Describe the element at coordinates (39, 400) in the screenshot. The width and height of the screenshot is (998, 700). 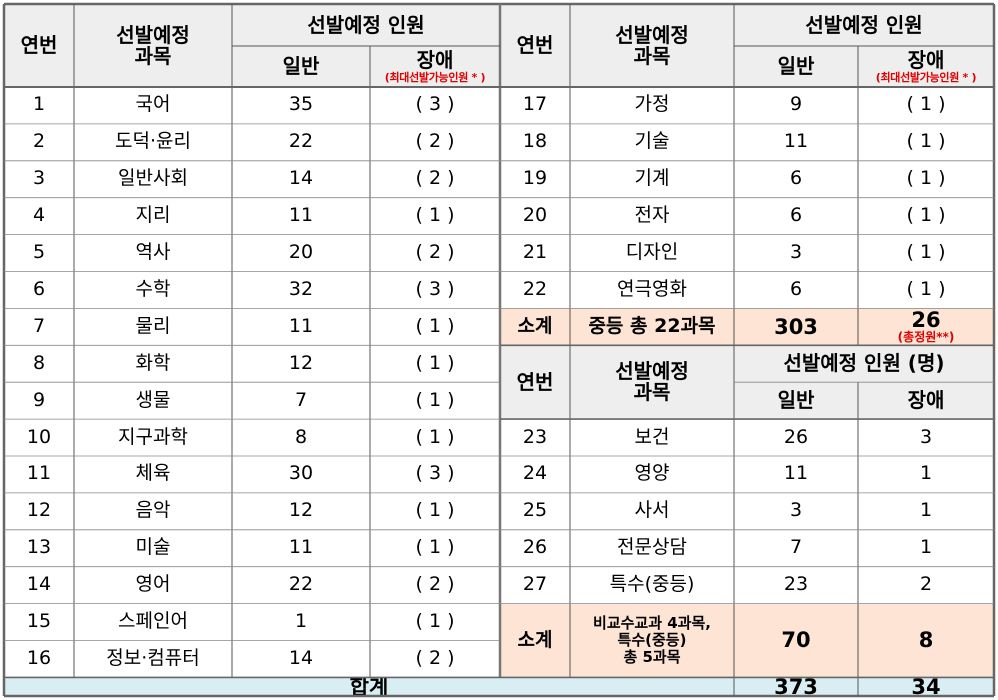
I see `row-no: 9` at that location.